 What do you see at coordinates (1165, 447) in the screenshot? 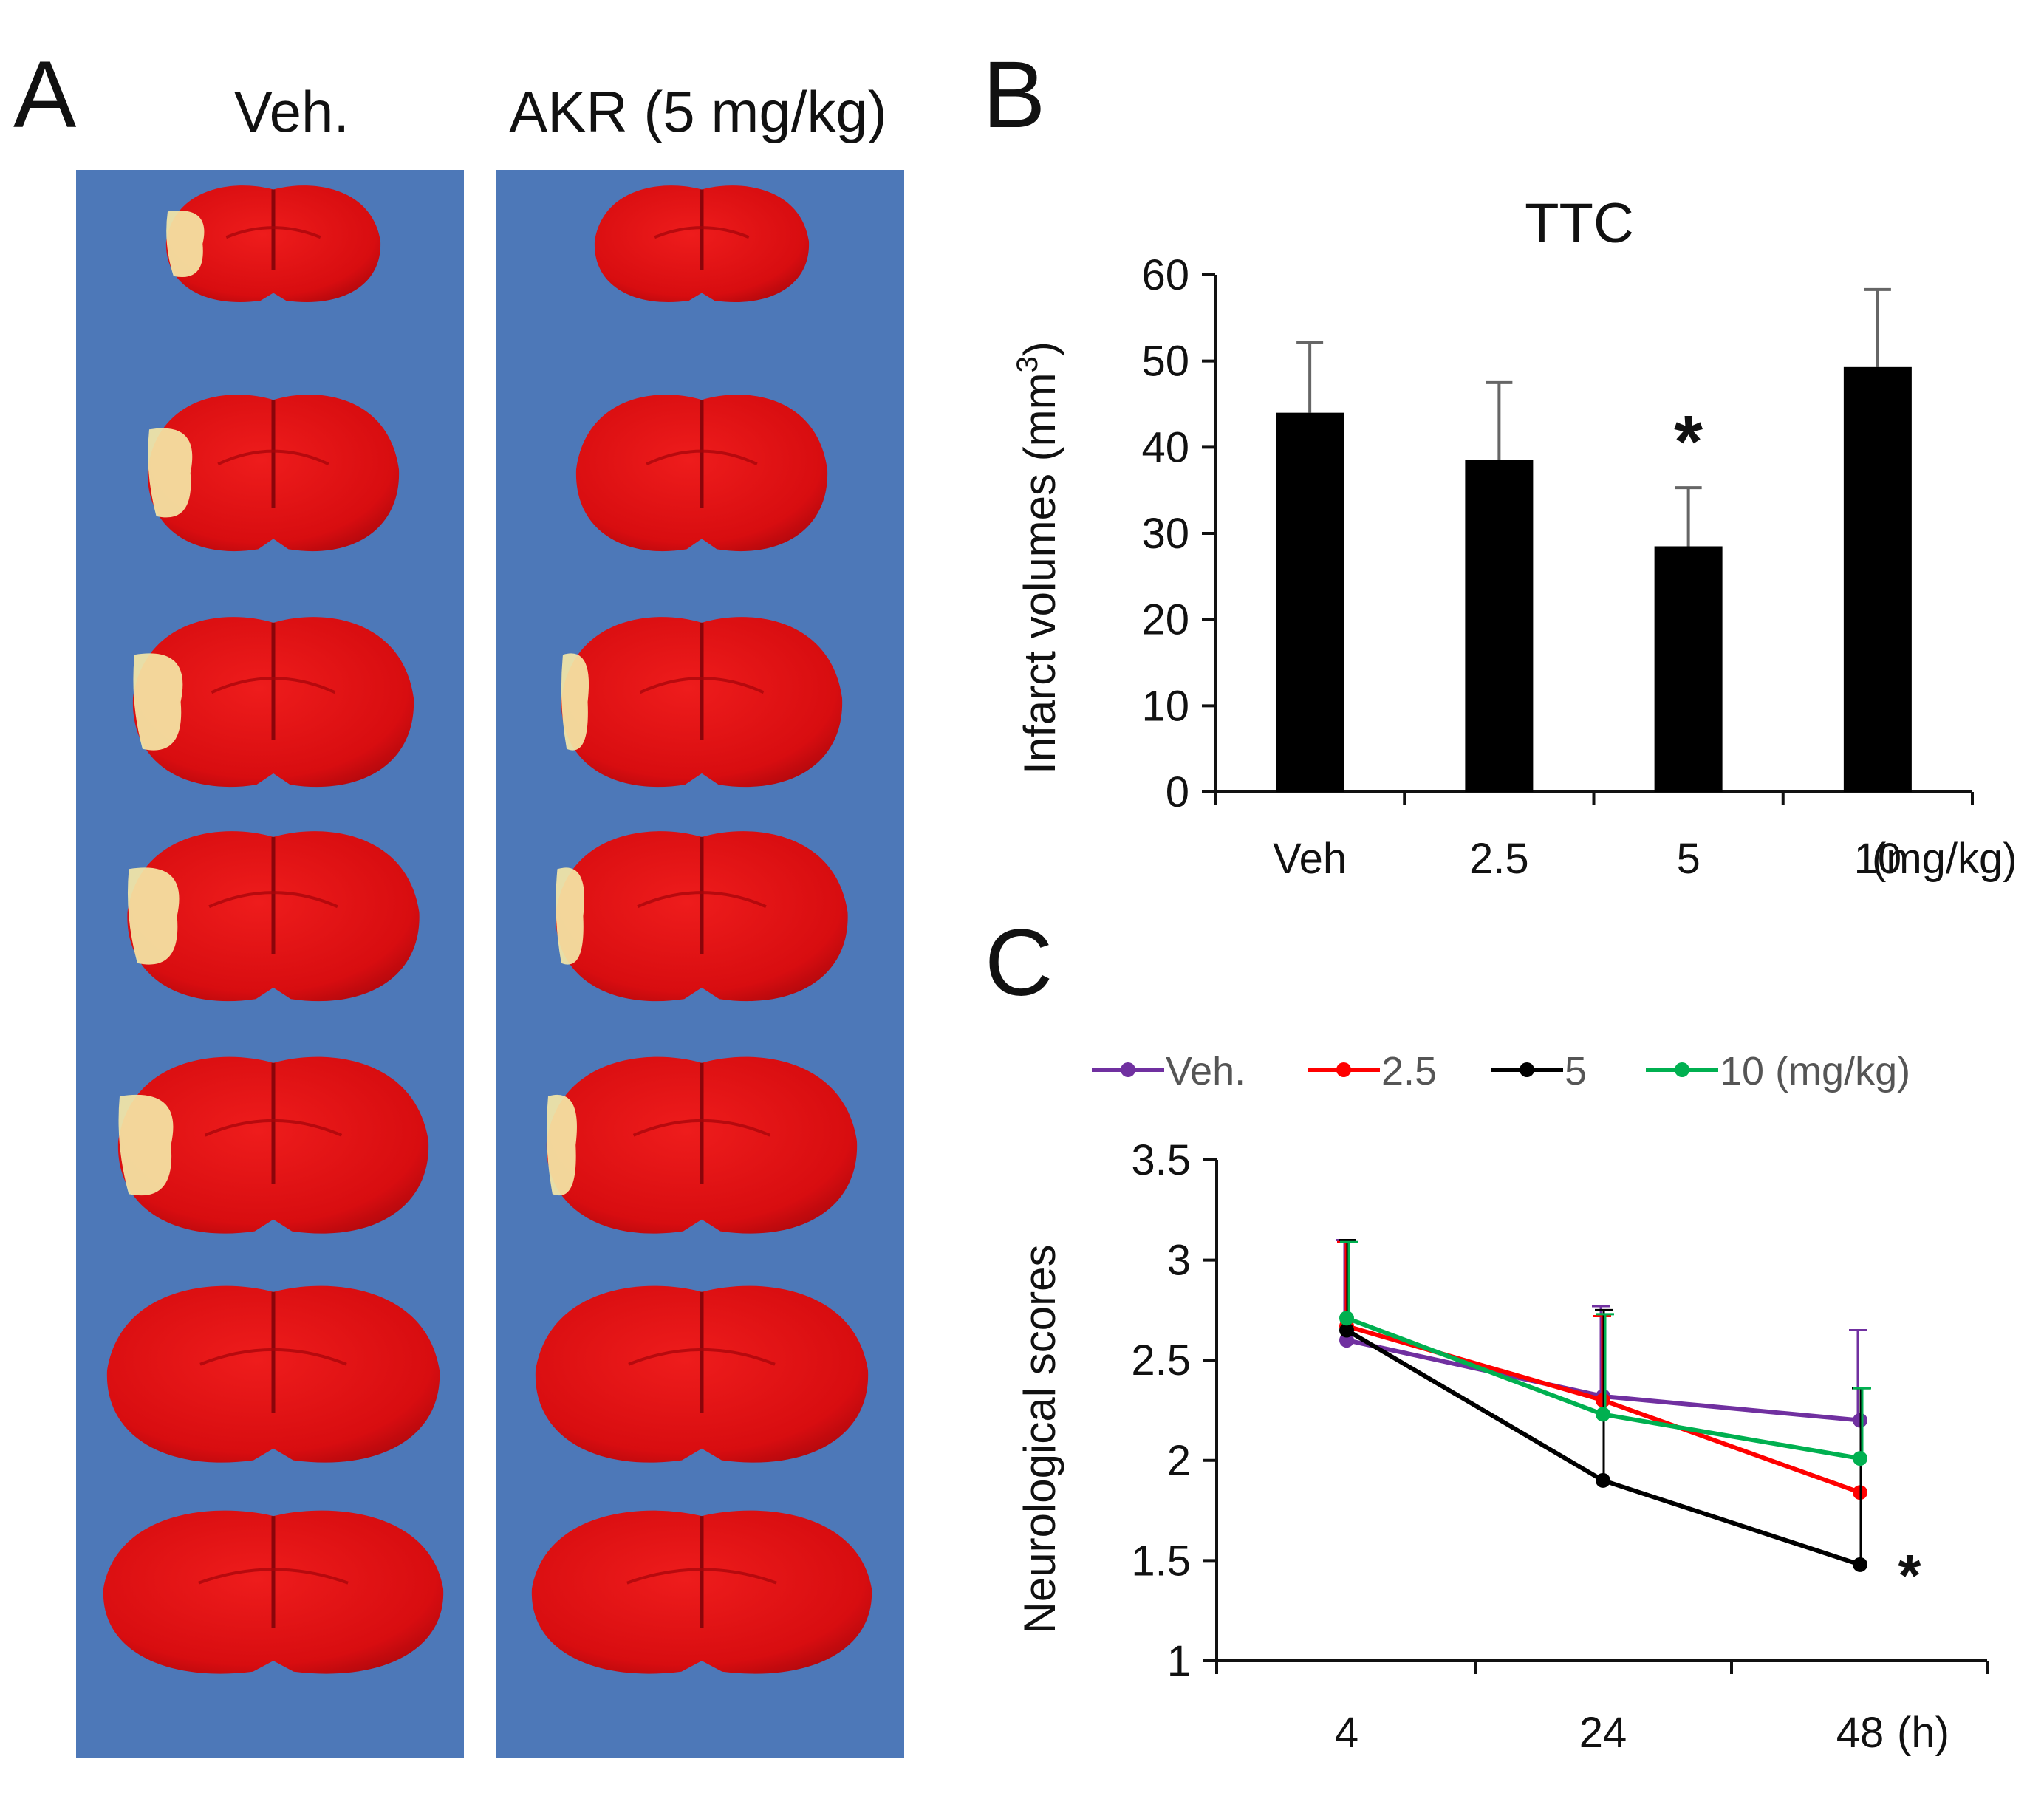
I see `bar-chart-y-tick-label: 40` at bounding box center [1165, 447].